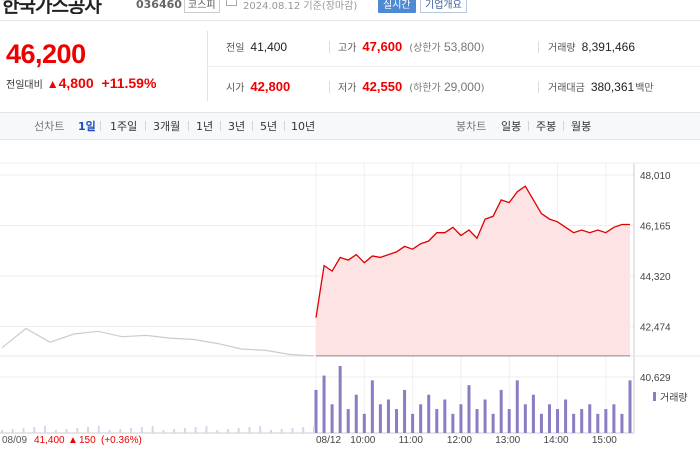 The width and height of the screenshot is (700, 454). Describe the element at coordinates (397, 6) in the screenshot. I see `realtime-button: 실시간` at that location.